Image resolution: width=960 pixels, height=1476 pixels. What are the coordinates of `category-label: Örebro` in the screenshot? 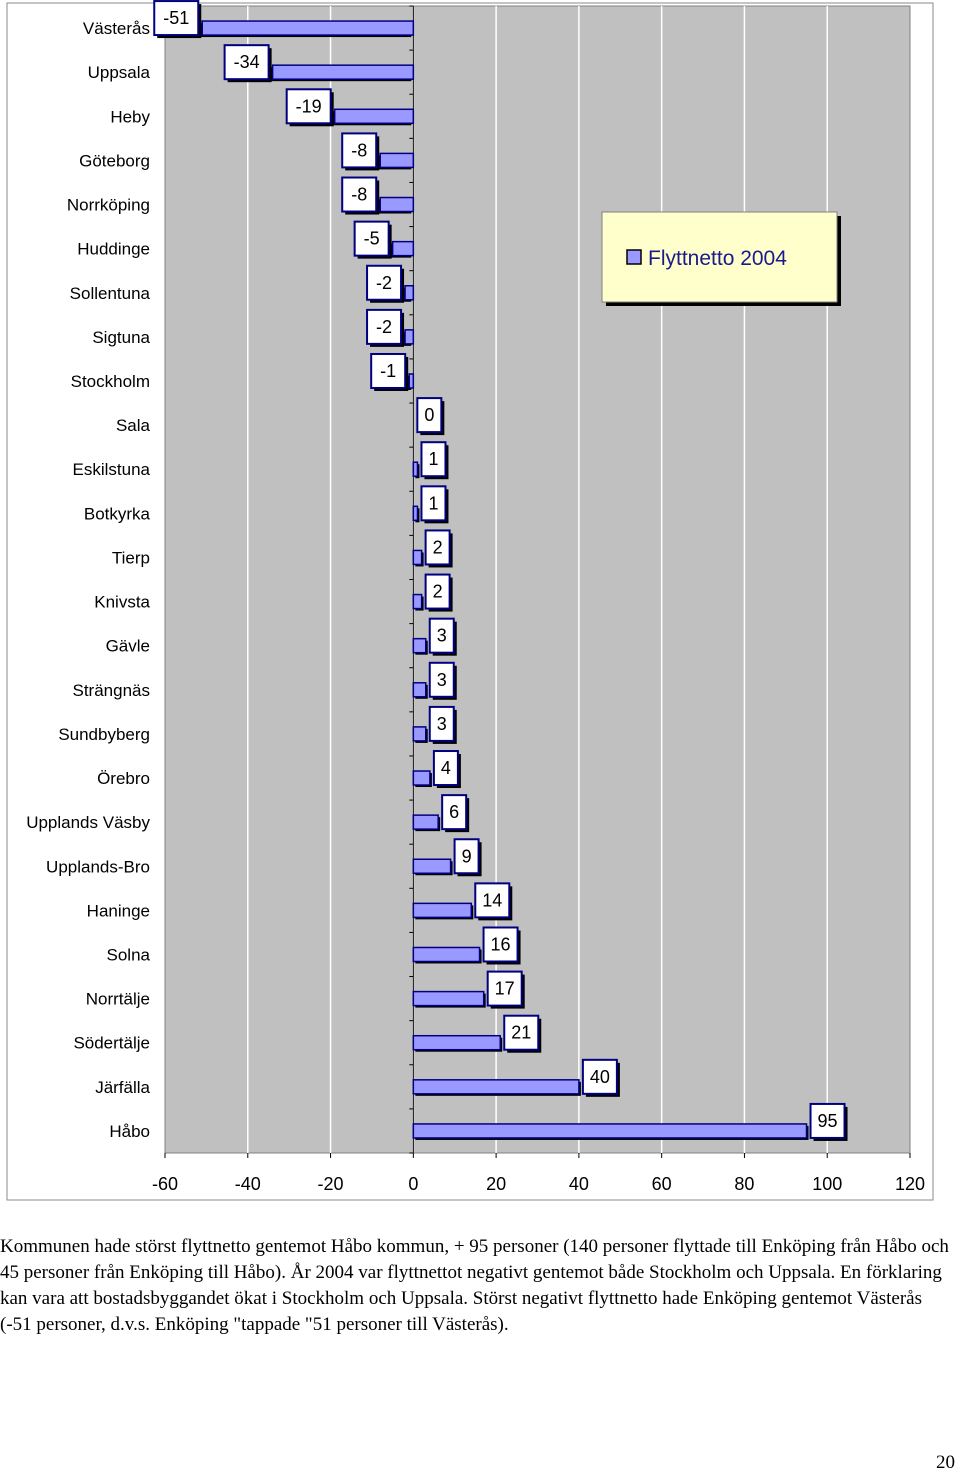 It's located at (123, 778).